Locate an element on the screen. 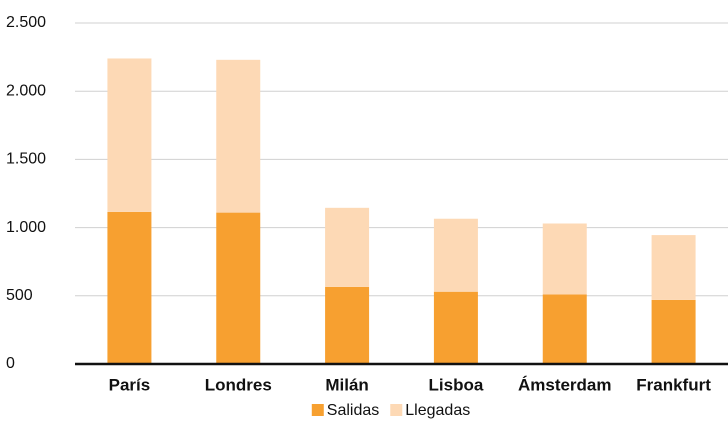 This screenshot has height=425, width=728. x-tick-label: Londres is located at coordinates (238, 384).